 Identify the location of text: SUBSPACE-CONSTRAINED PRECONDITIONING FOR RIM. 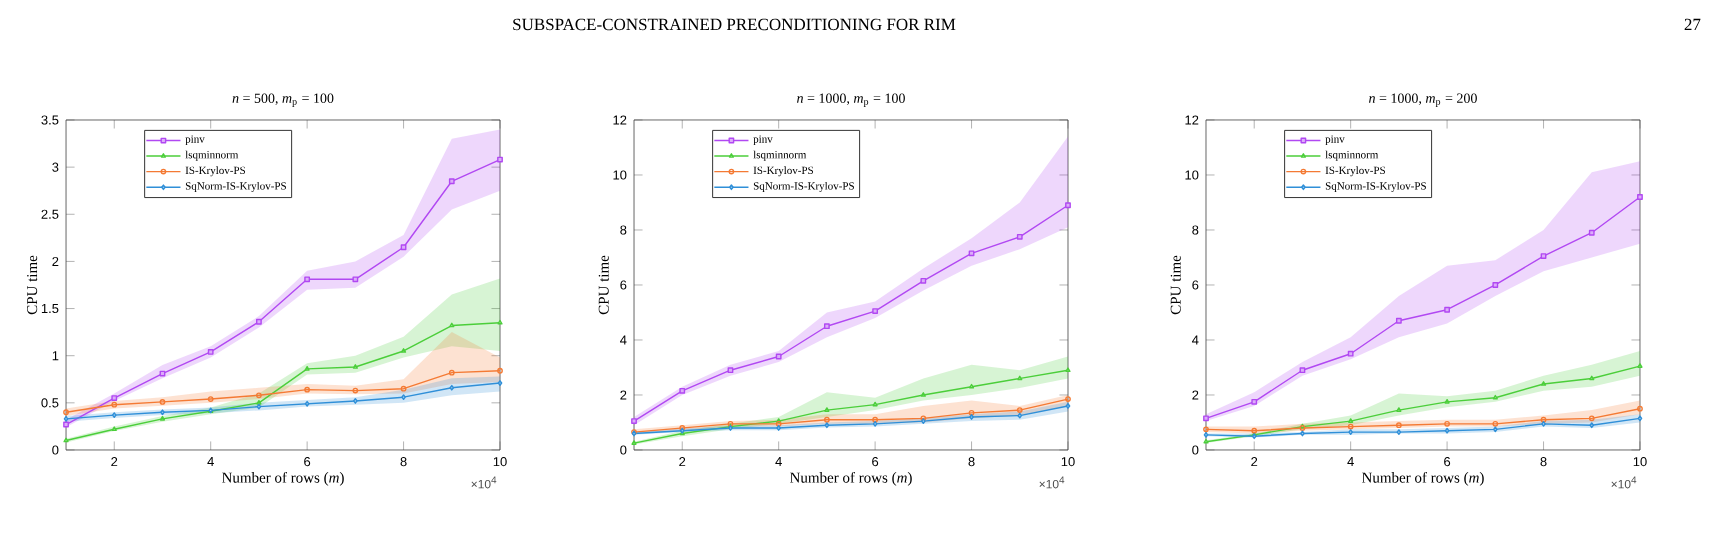
(734, 24).